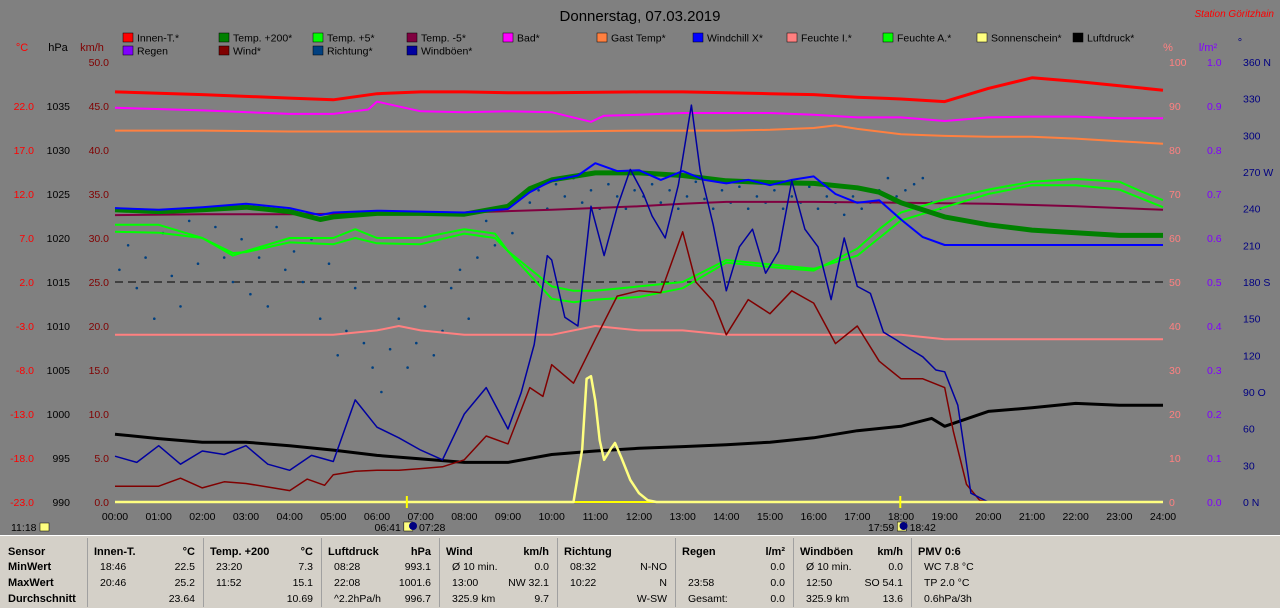 The image size is (1280, 608). I want to click on direction-tick-label: 0 N, so click(1251, 503).